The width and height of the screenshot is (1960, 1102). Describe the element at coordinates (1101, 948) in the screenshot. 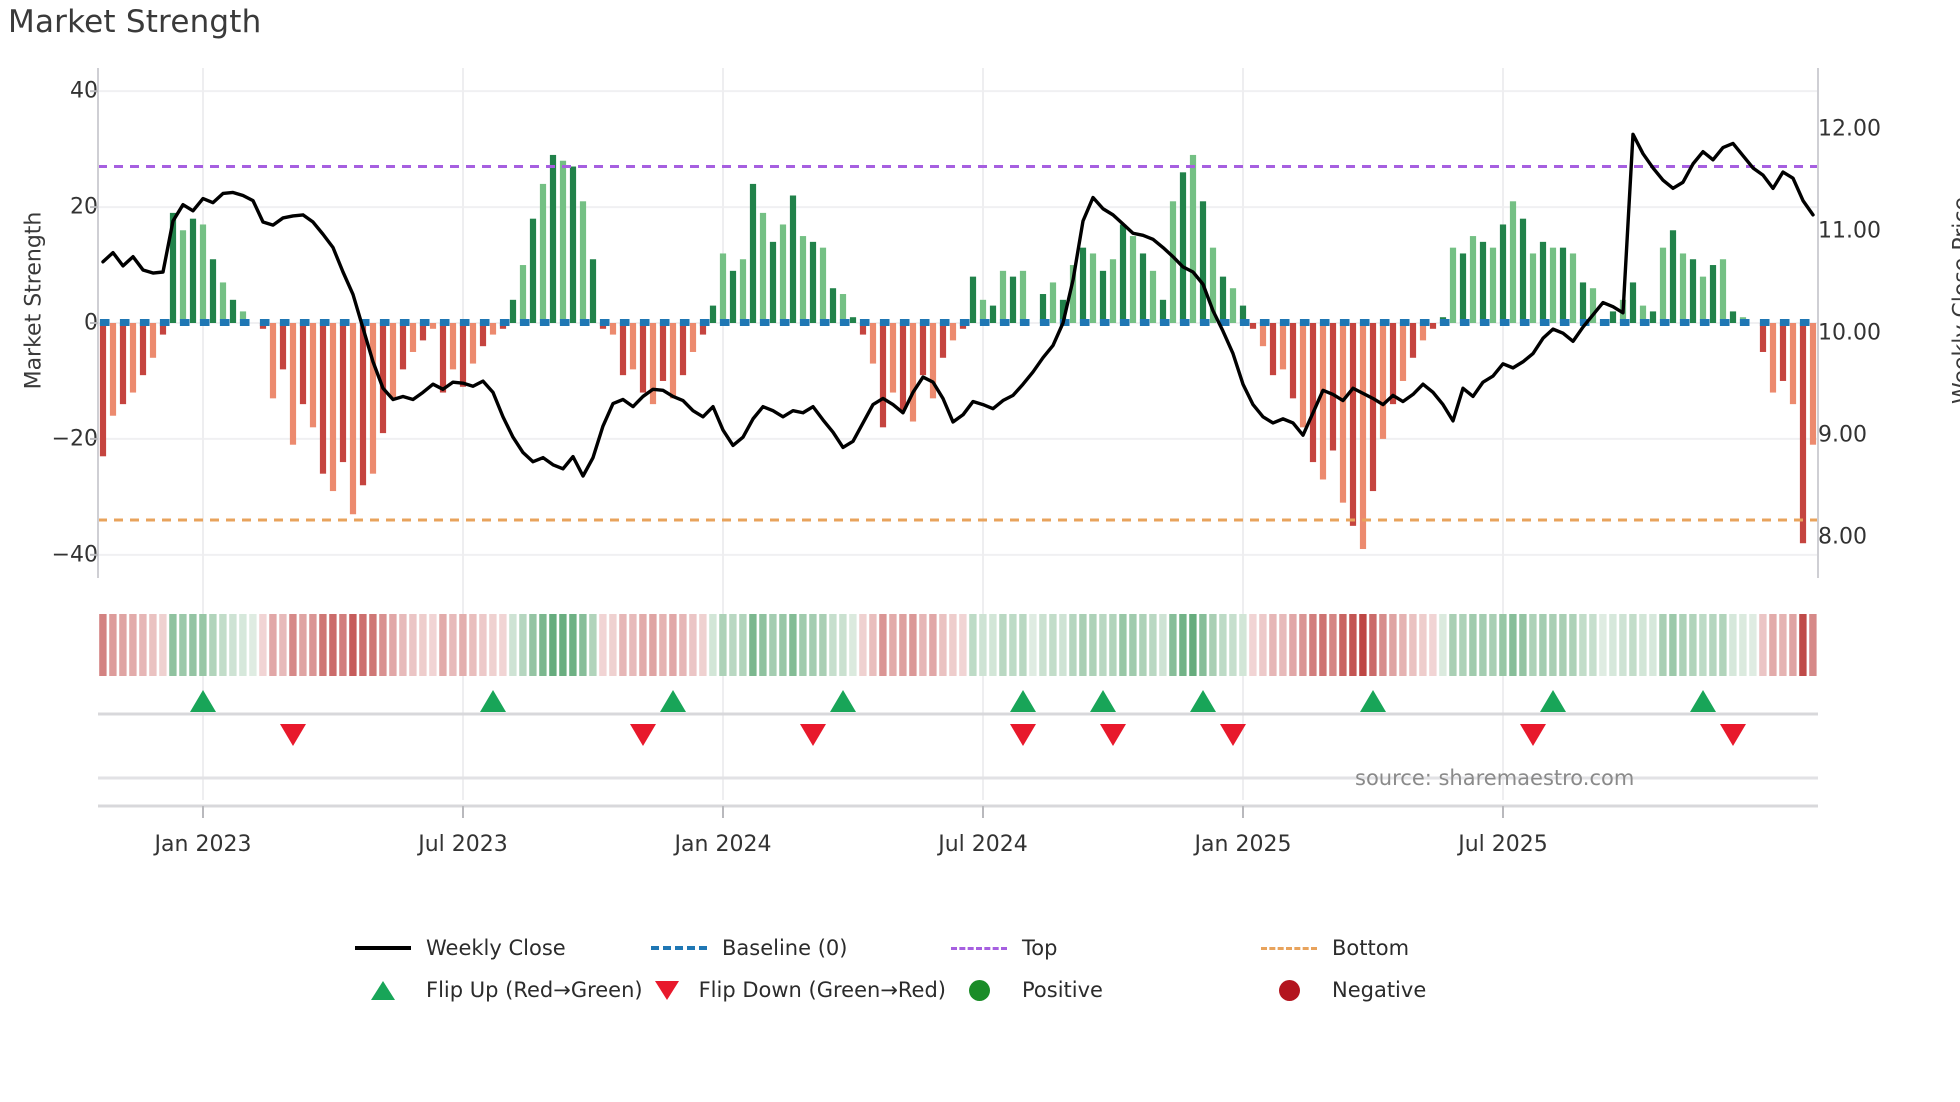

I see `legend-item: Top` at that location.